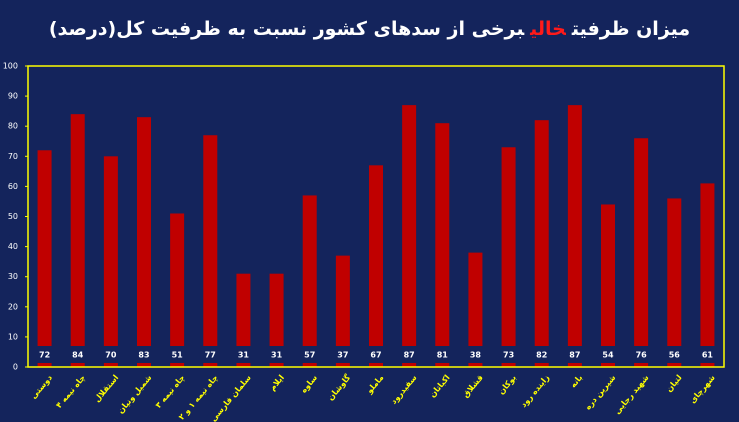 This screenshot has height=422, width=739. What do you see at coordinates (13, 306) in the screenshot?
I see `y-tick-label: 20` at bounding box center [13, 306].